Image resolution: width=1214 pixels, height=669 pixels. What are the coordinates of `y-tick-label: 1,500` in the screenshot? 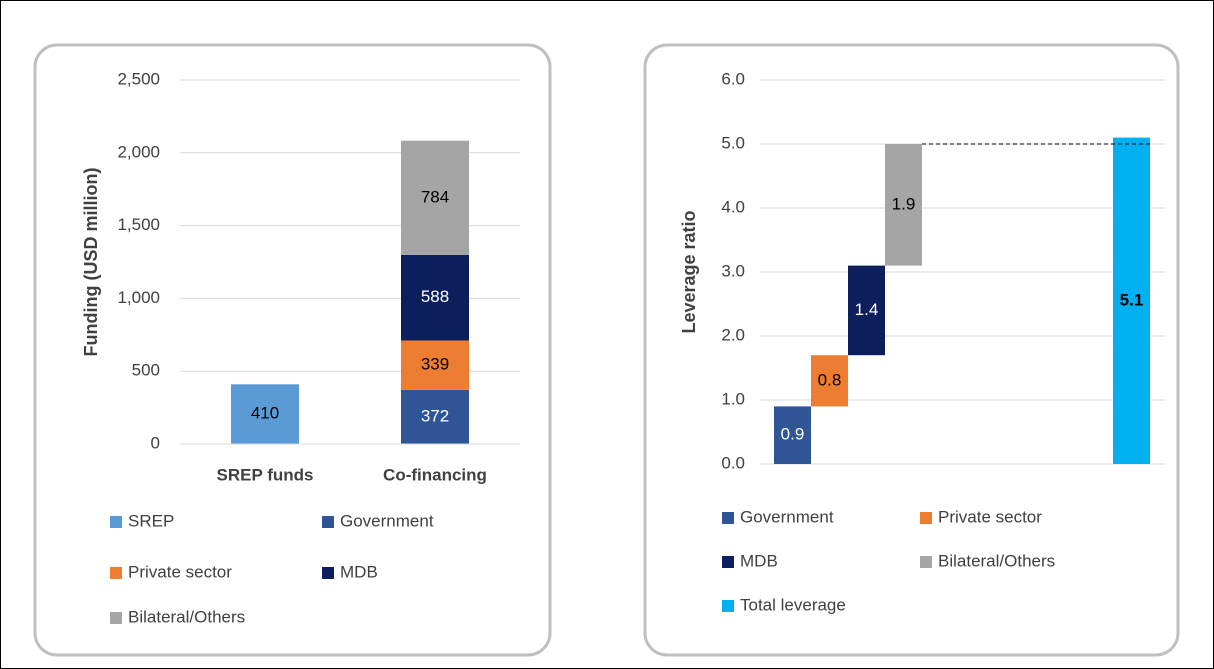 It's located at (138, 224).